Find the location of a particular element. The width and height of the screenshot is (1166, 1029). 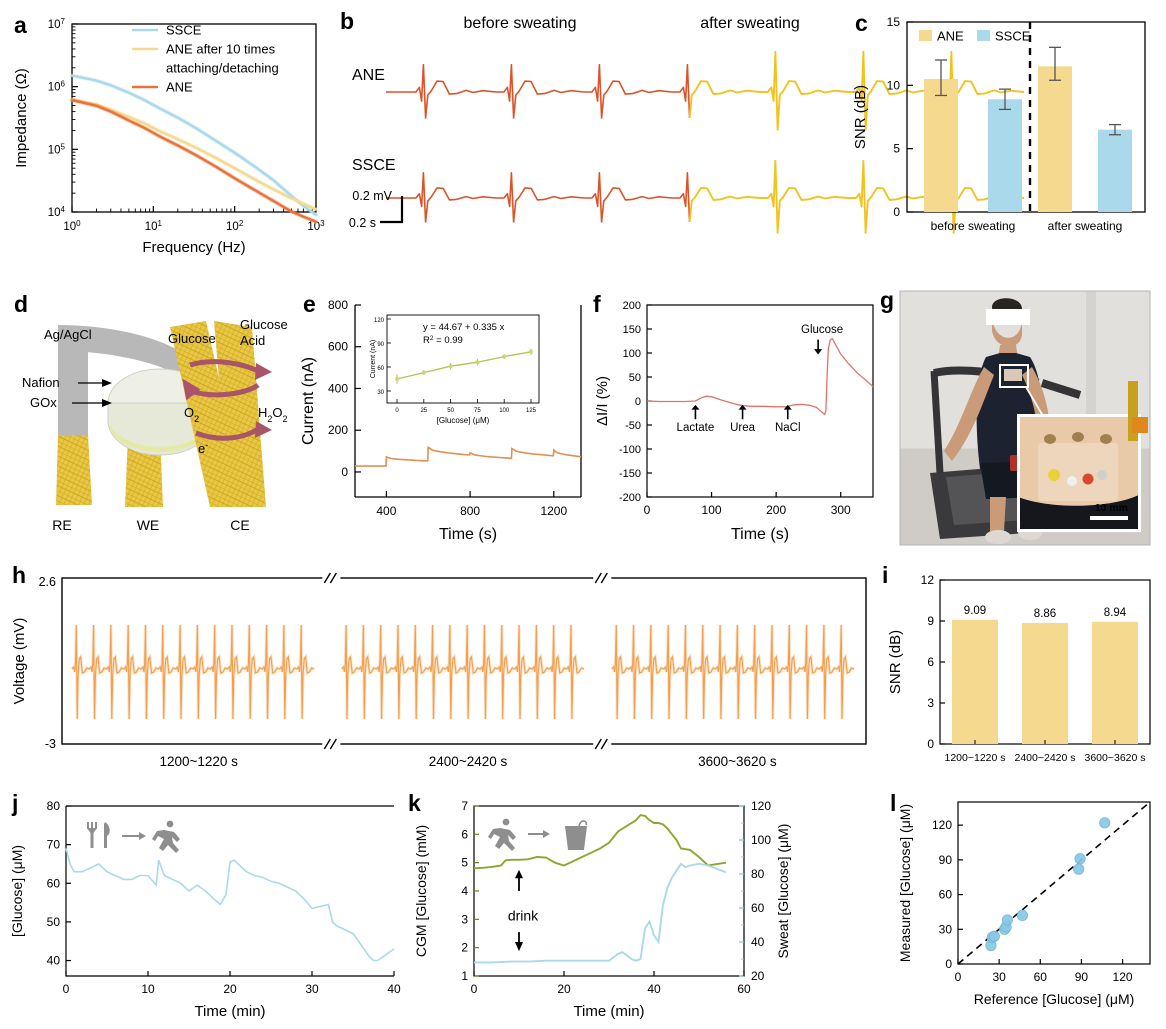

svg-text: Voltage (mV) is located at coordinates (19, 661).